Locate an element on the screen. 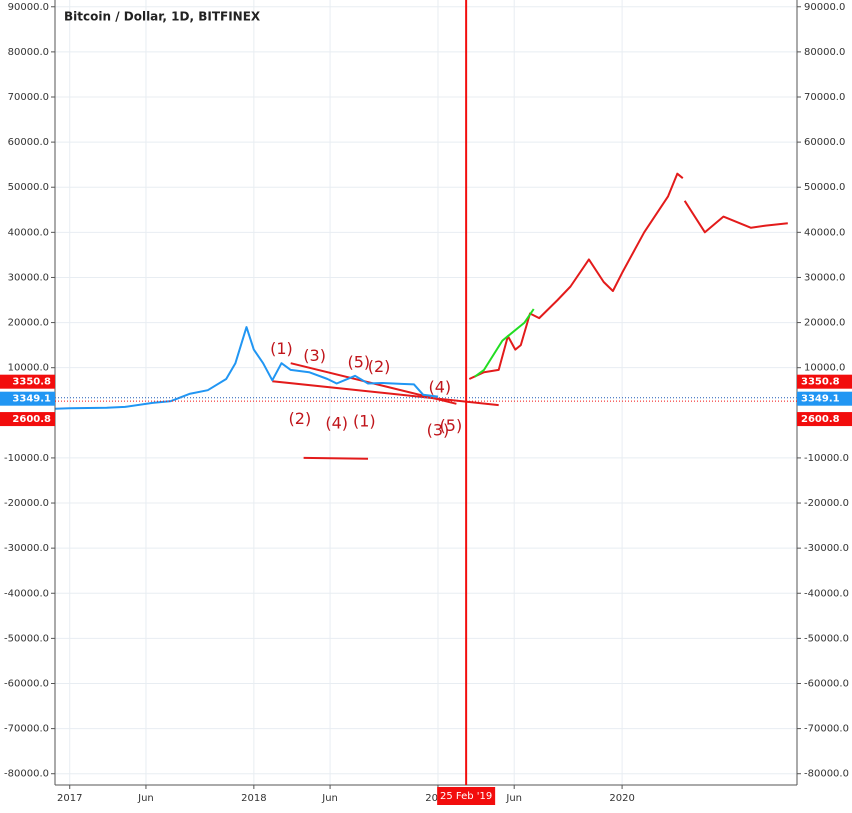 The image size is (852, 813). x-tick-label: 2020 is located at coordinates (621, 798).